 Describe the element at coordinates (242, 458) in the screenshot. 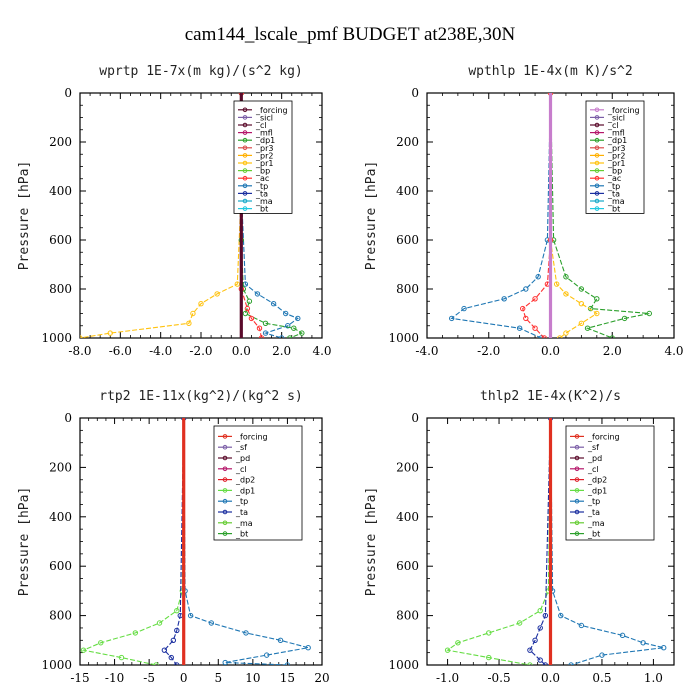

I see `legend-label-pd: _pd` at that location.